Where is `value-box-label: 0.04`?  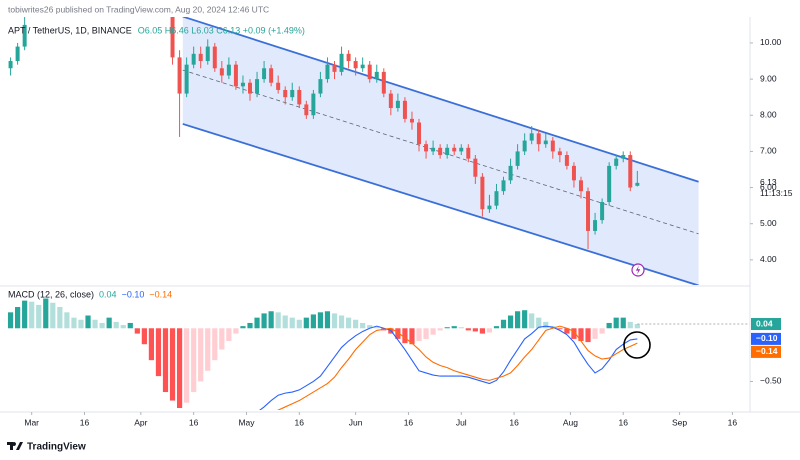 value-box-label: 0.04 is located at coordinates (764, 323).